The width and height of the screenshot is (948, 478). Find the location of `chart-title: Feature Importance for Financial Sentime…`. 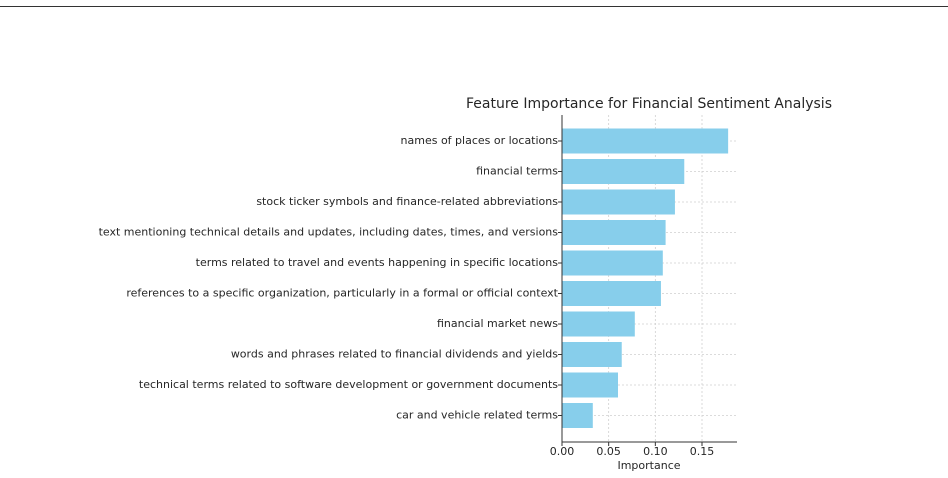

chart-title: Feature Importance for Financial Sentime… is located at coordinates (649, 104).